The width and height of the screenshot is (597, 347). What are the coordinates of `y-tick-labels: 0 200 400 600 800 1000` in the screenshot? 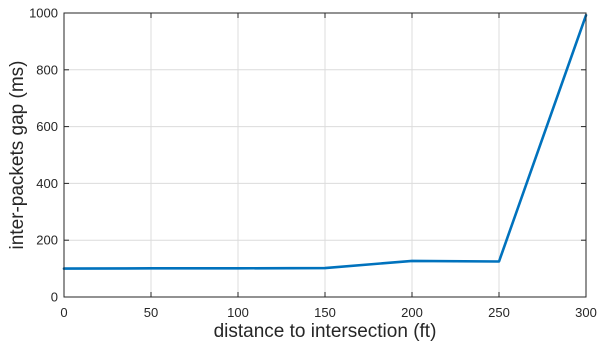 It's located at (43, 155).